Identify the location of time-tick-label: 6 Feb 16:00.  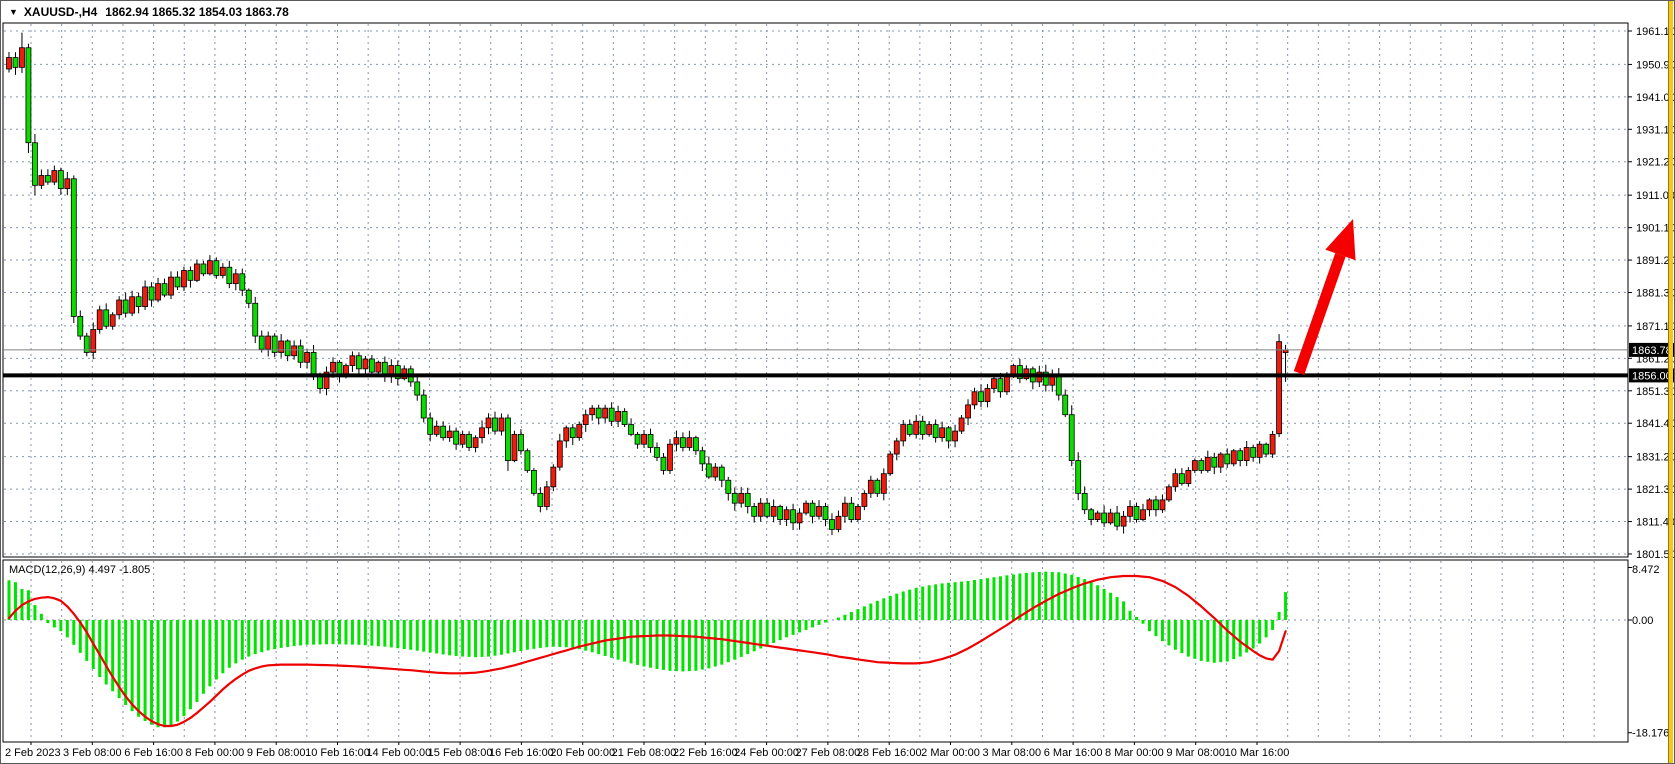
(153, 753).